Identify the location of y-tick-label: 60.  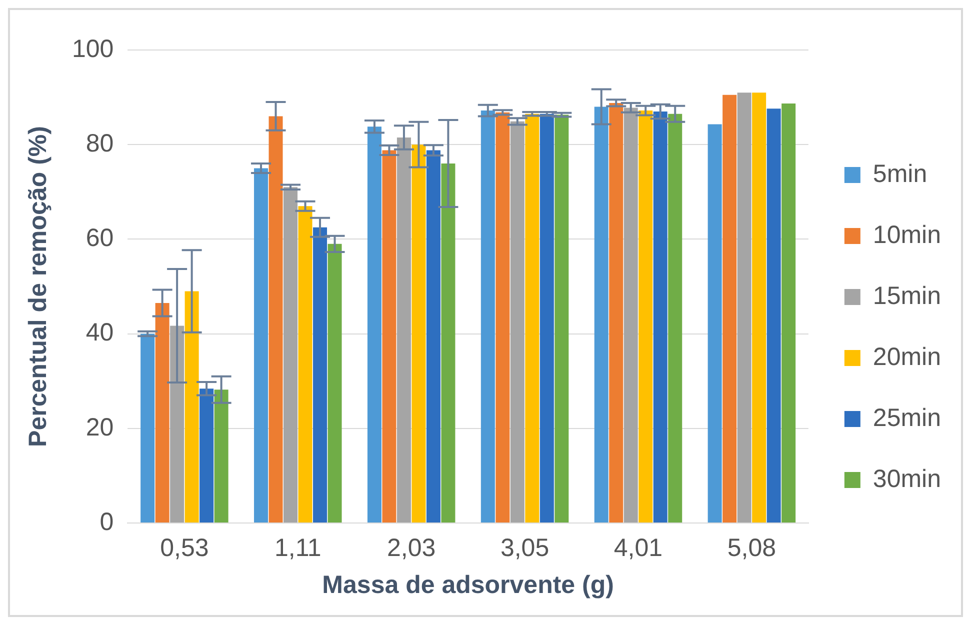
(100, 238).